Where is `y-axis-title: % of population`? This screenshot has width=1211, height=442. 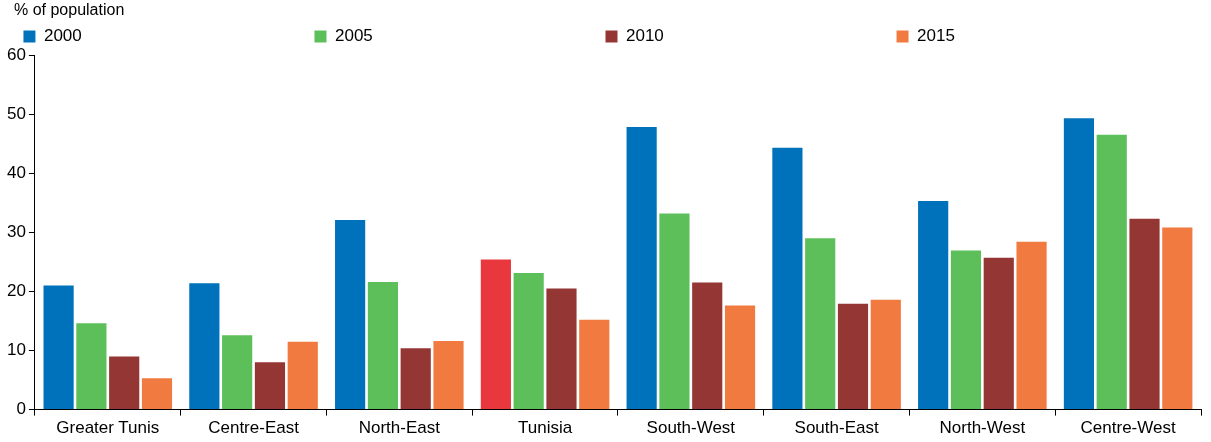 y-axis-title: % of population is located at coordinates (69, 10).